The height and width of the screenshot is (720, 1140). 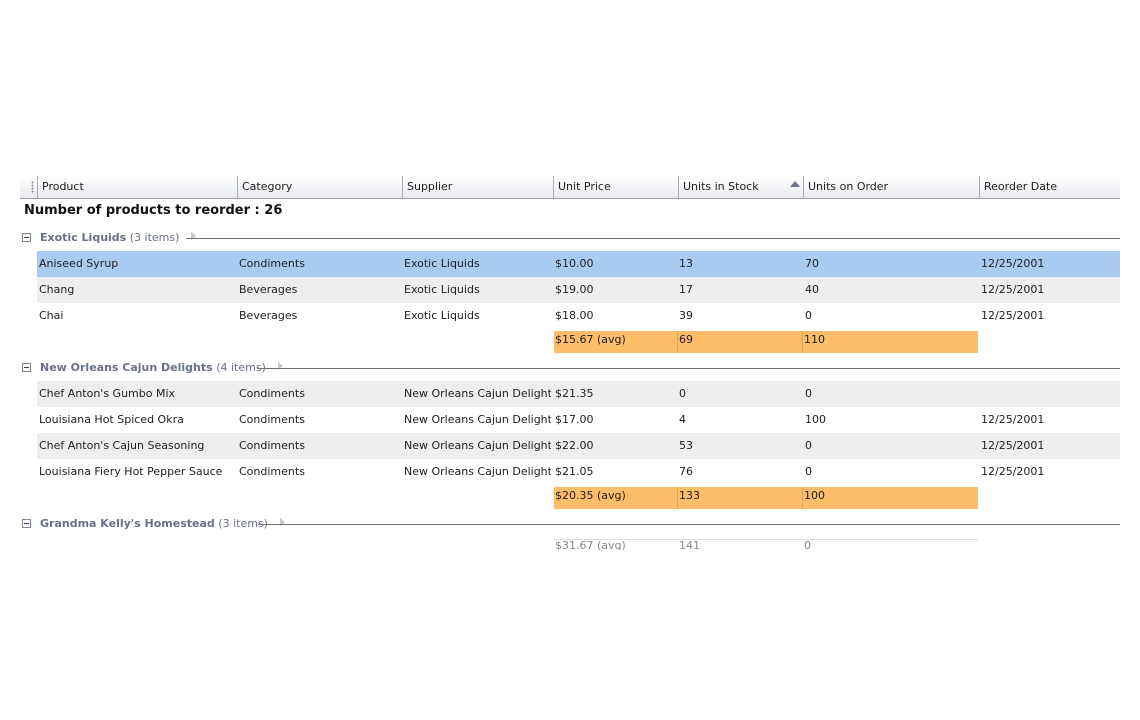 I want to click on cell-unit-price: $22.00, so click(x=574, y=445).